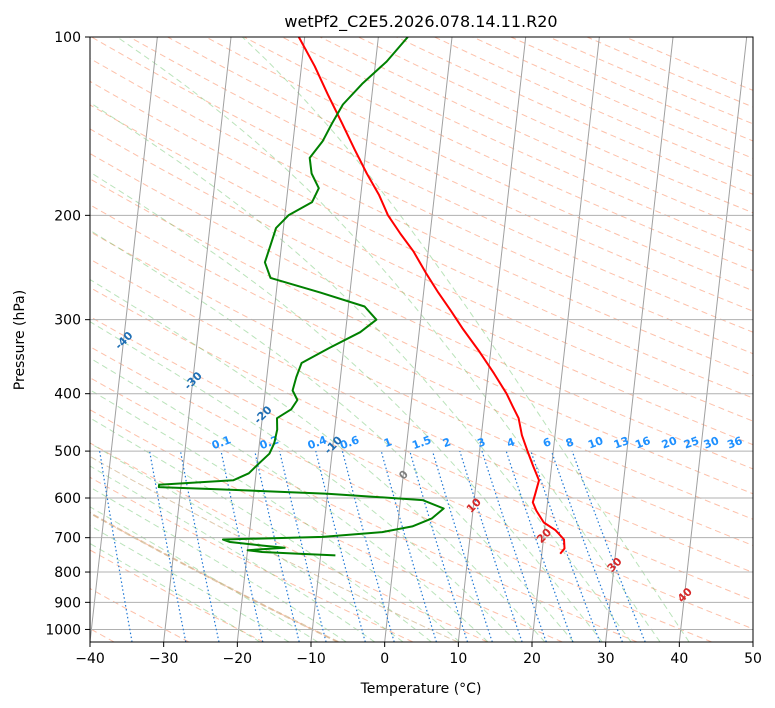 This screenshot has width=775, height=708. I want to click on x-tick-label: −30, so click(164, 659).